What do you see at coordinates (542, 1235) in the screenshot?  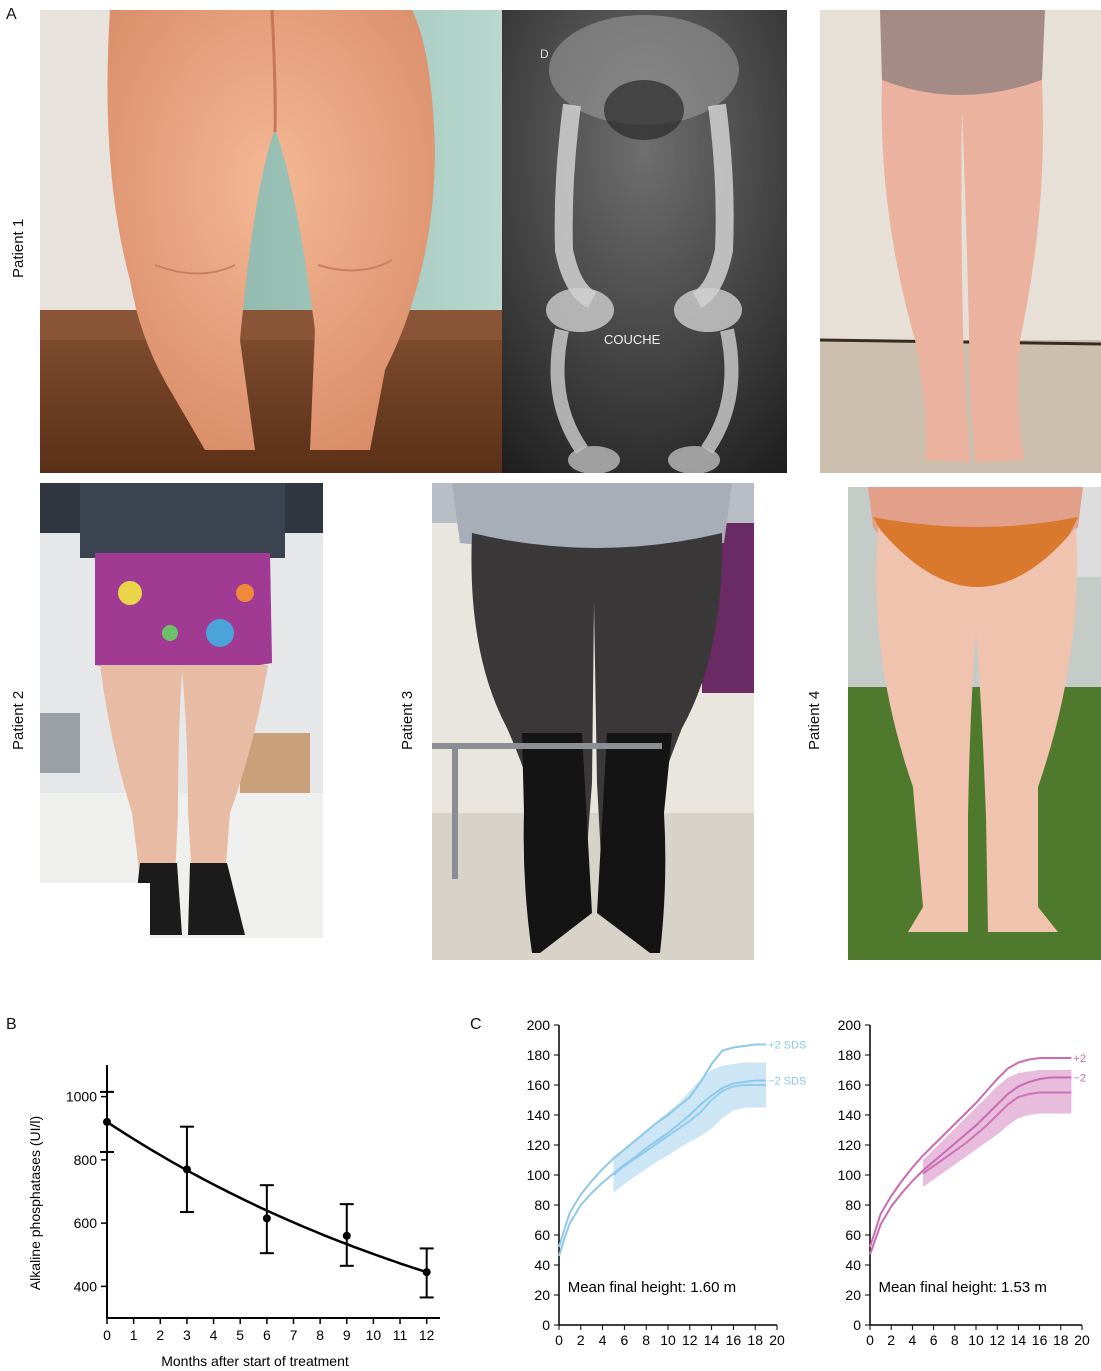 I see `chart-c-left-y-tick-label: 60` at bounding box center [542, 1235].